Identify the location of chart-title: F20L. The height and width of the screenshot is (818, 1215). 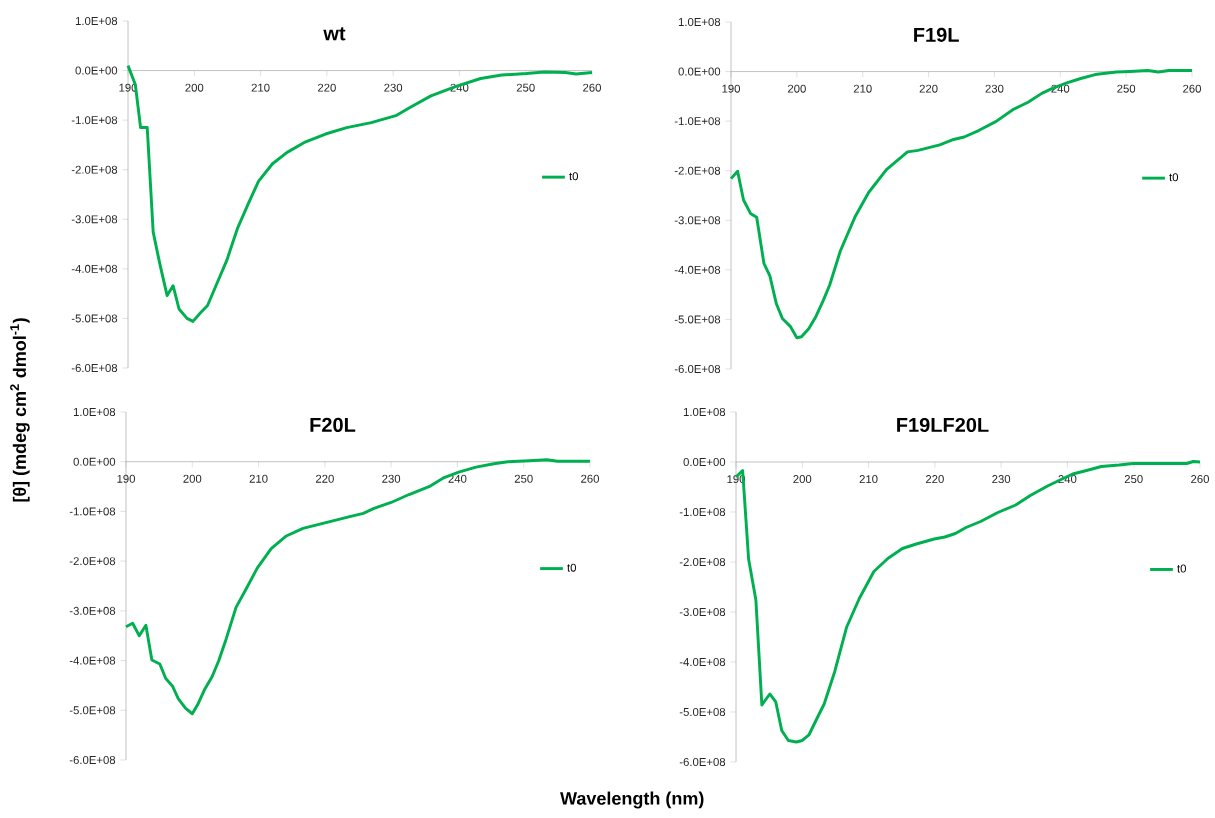
(333, 424).